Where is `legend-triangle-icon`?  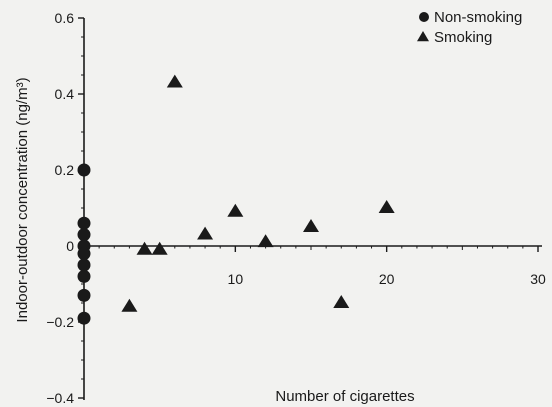
legend-triangle-icon is located at coordinates (423, 36).